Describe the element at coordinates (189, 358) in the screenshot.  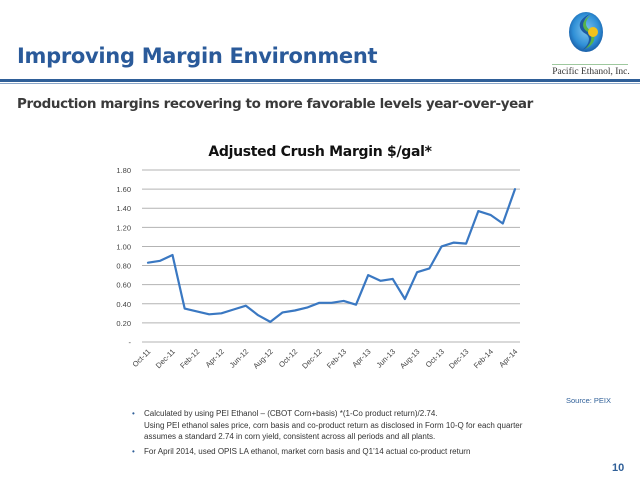
I see `x-tick-label: Feb-12` at that location.